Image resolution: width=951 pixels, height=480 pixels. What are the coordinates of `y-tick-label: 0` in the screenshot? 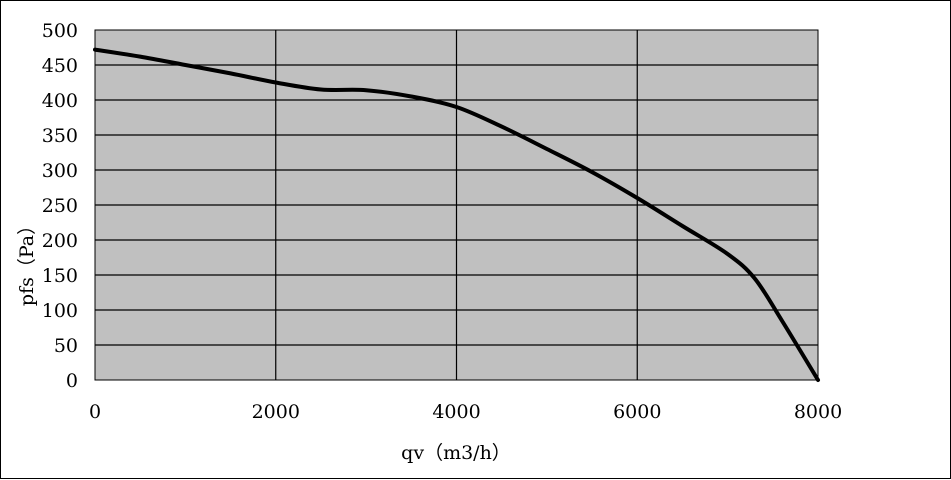 It's located at (72, 381).